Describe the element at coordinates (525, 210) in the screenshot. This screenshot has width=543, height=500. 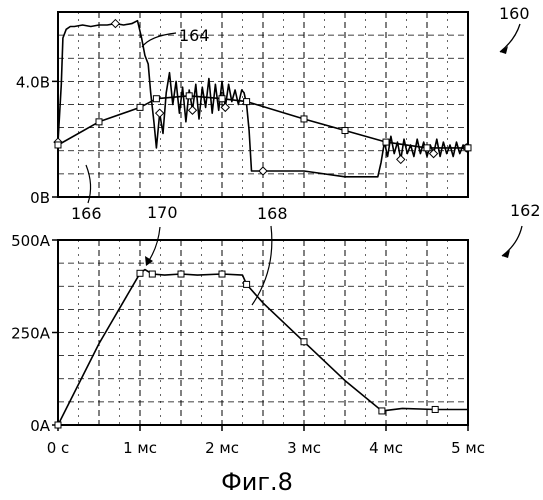
I see `ref-label-162: 162` at that location.